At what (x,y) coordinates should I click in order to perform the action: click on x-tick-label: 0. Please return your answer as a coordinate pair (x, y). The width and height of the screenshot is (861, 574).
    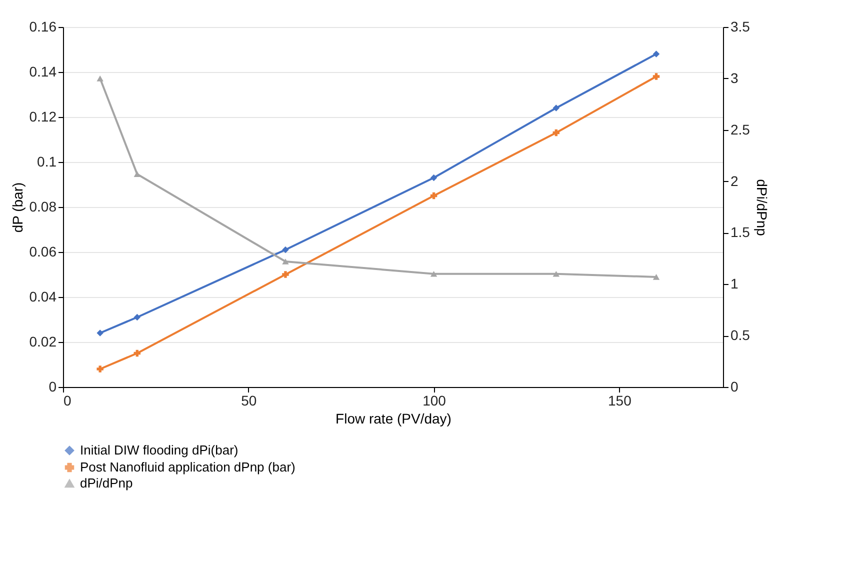
    Looking at the image, I should click on (68, 400).